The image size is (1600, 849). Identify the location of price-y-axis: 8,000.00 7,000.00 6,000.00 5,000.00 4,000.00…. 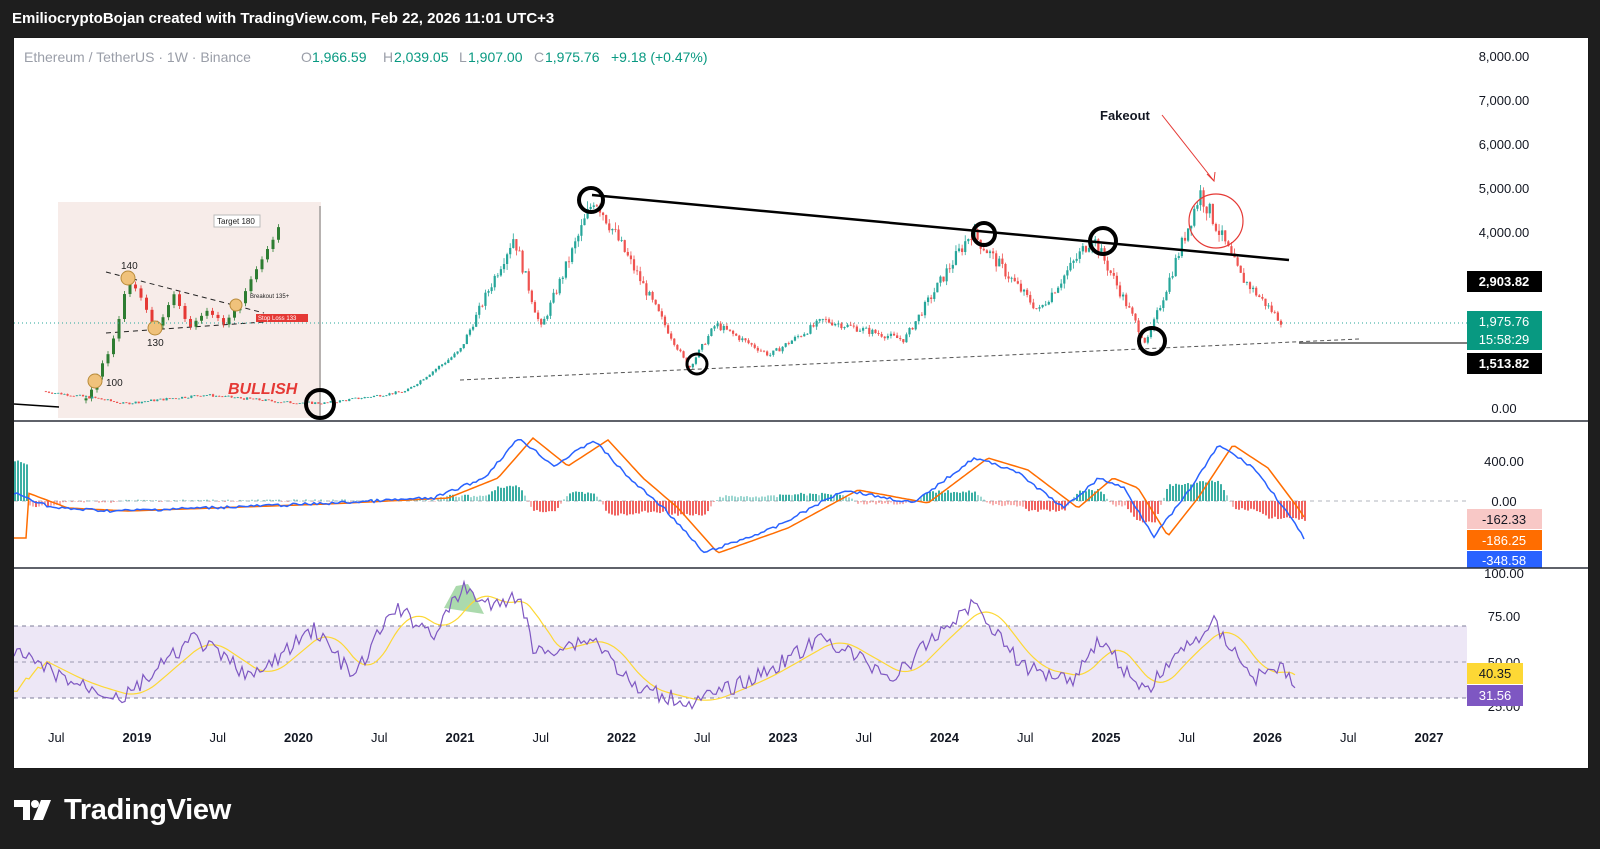
(1504, 232).